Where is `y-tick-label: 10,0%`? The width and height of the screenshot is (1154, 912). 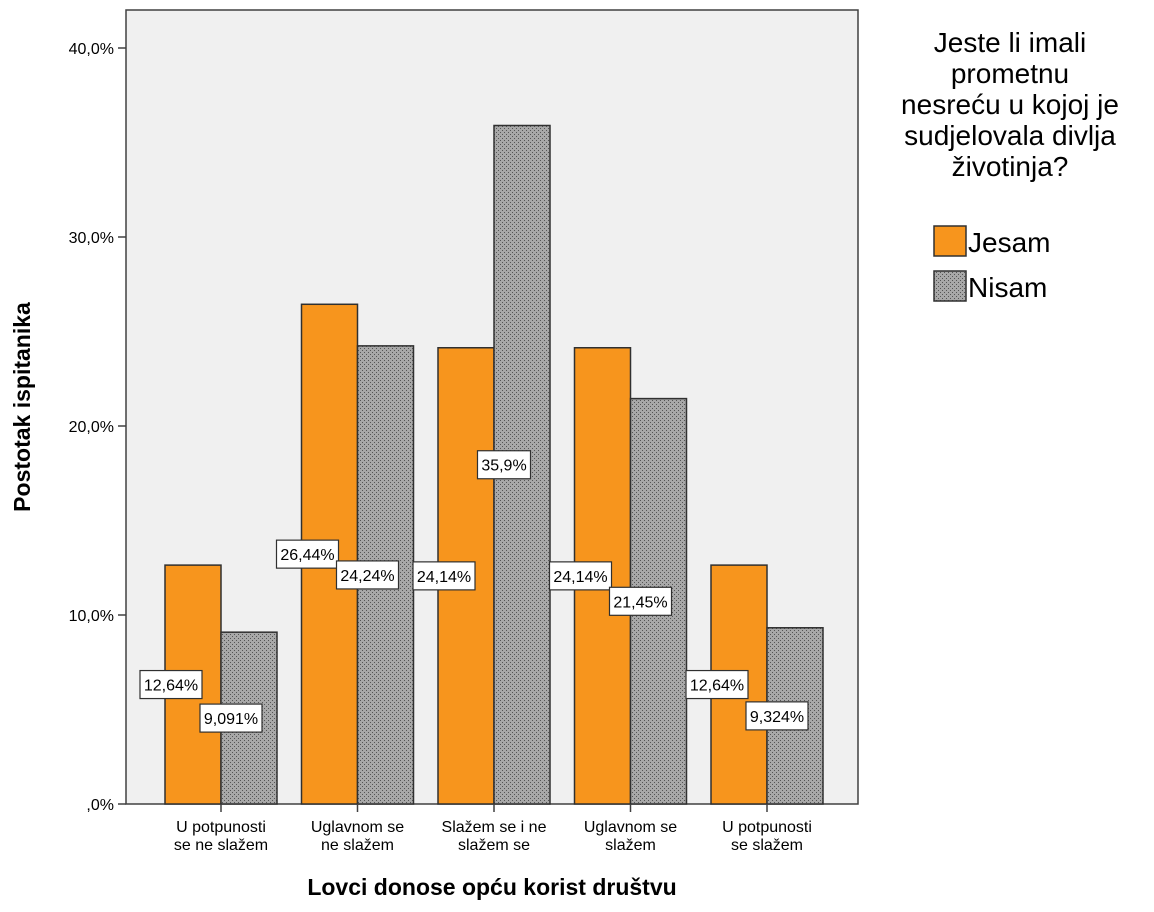 y-tick-label: 10,0% is located at coordinates (91, 616).